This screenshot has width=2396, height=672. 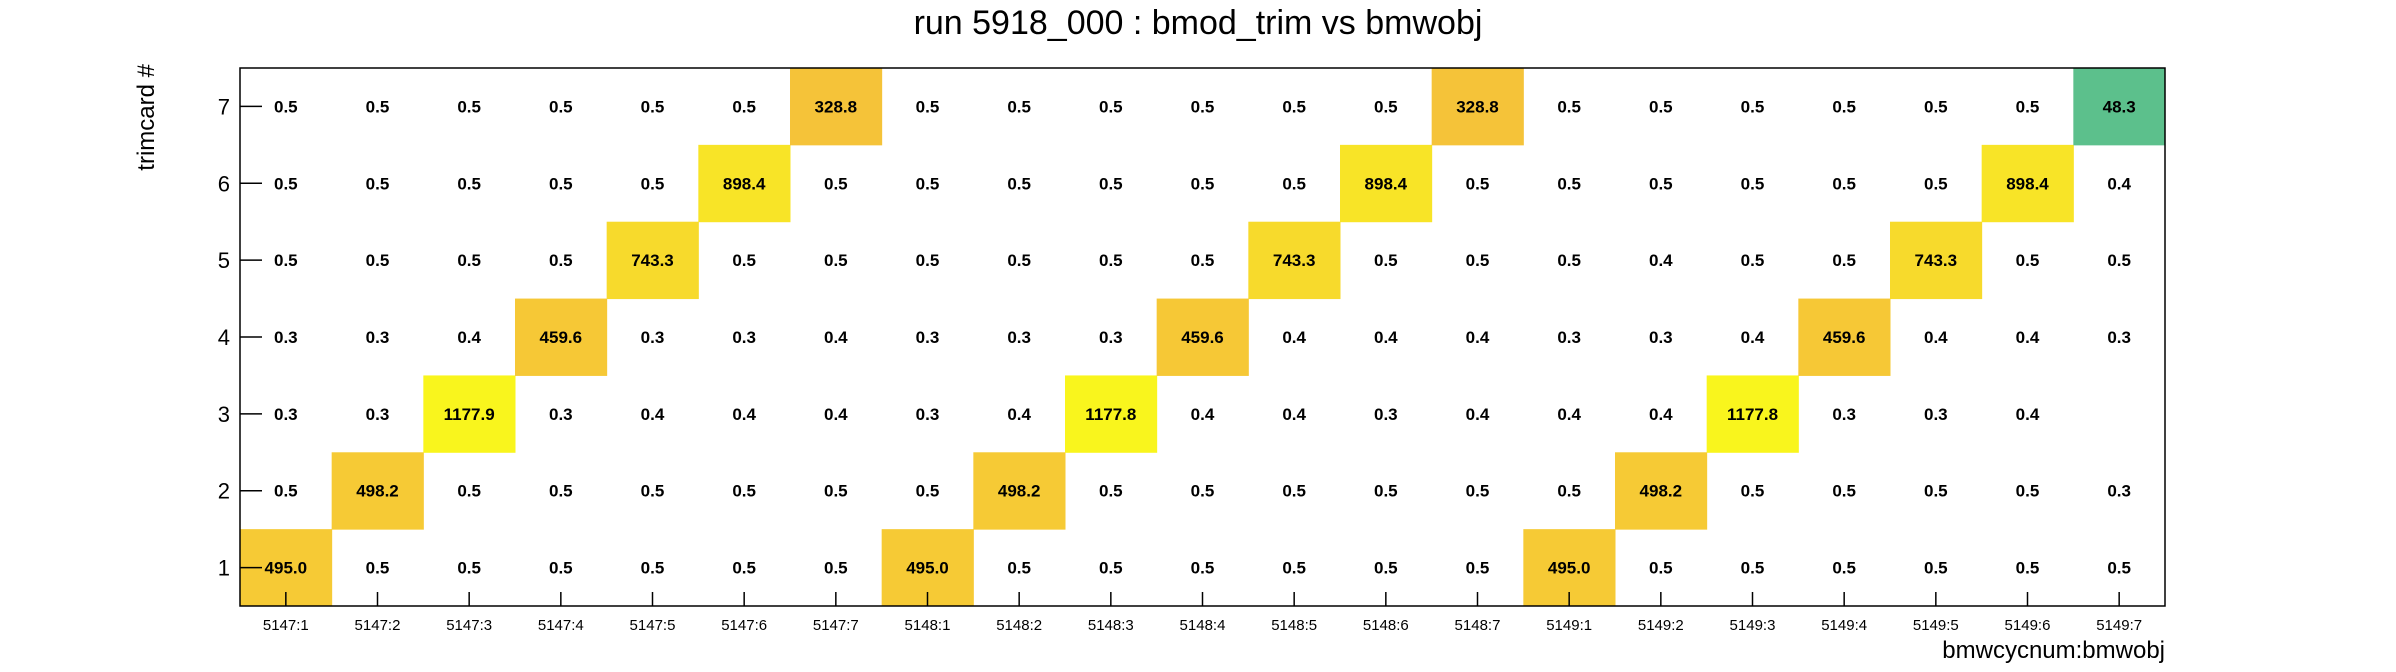 What do you see at coordinates (1477, 106) in the screenshot?
I see `cell-value-label: 328.8` at bounding box center [1477, 106].